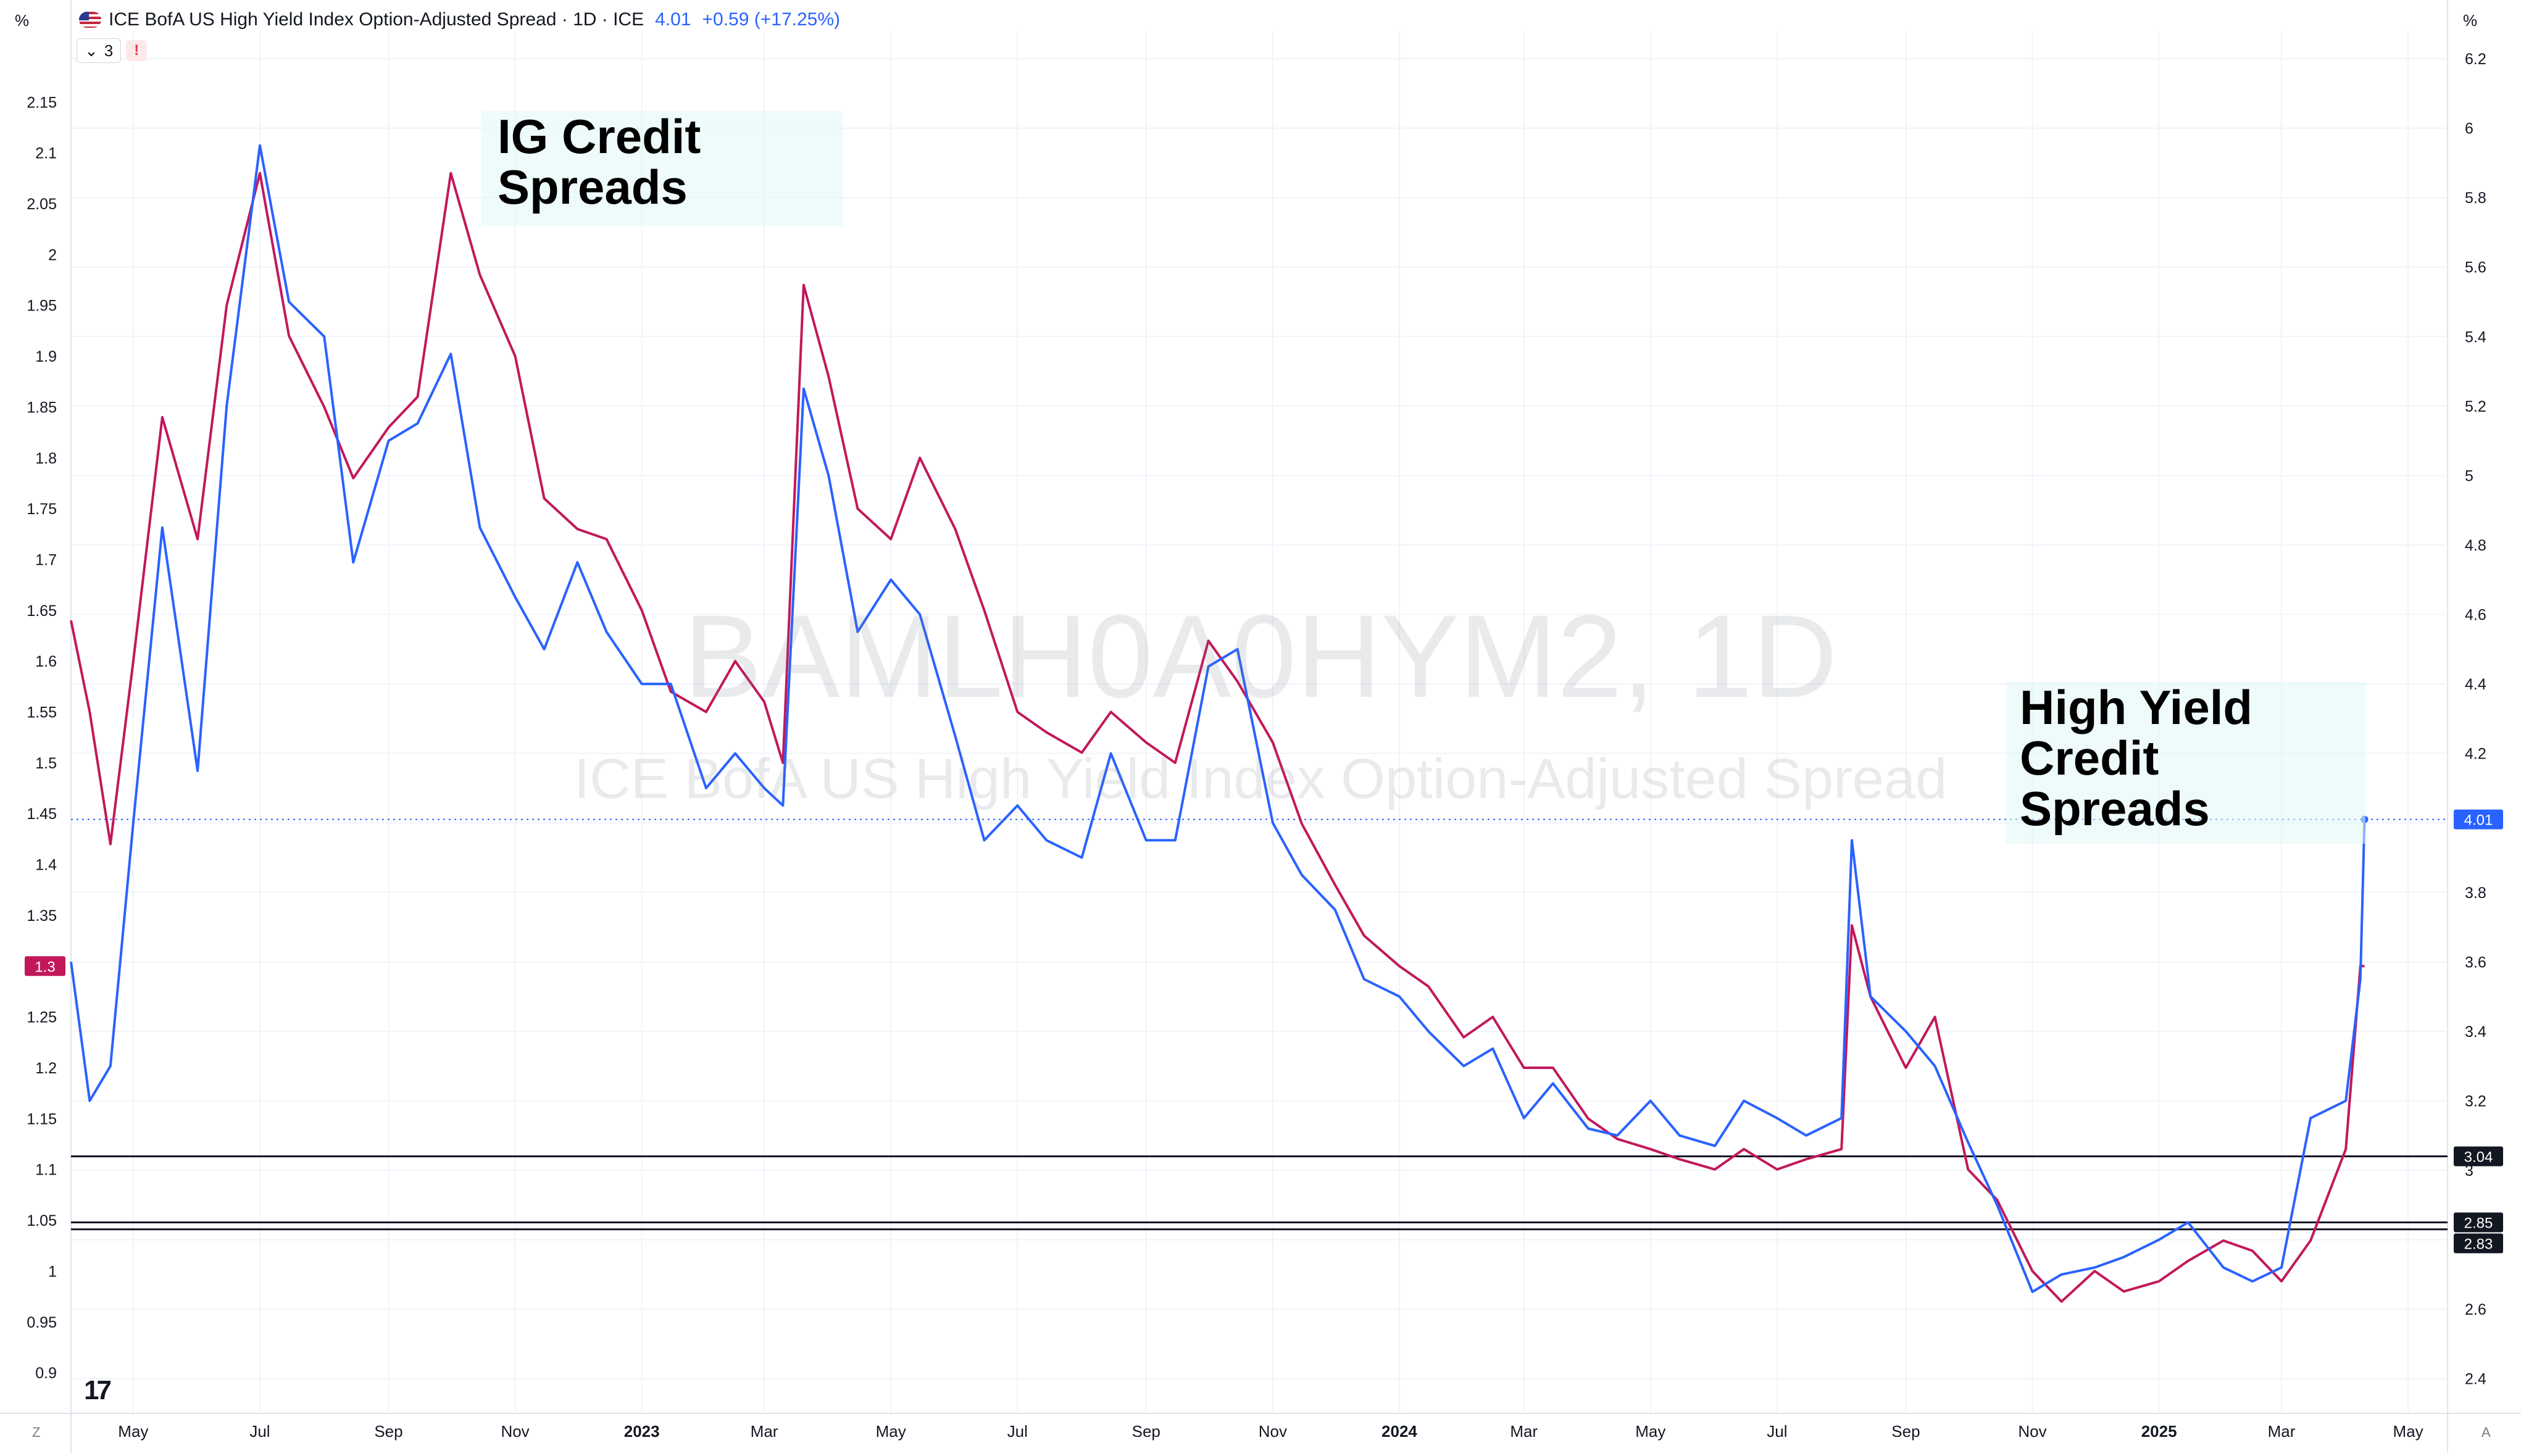 The image size is (2521, 1456). Describe the element at coordinates (2475, 615) in the screenshot. I see `right-axis-tick-label: 4.6` at that location.